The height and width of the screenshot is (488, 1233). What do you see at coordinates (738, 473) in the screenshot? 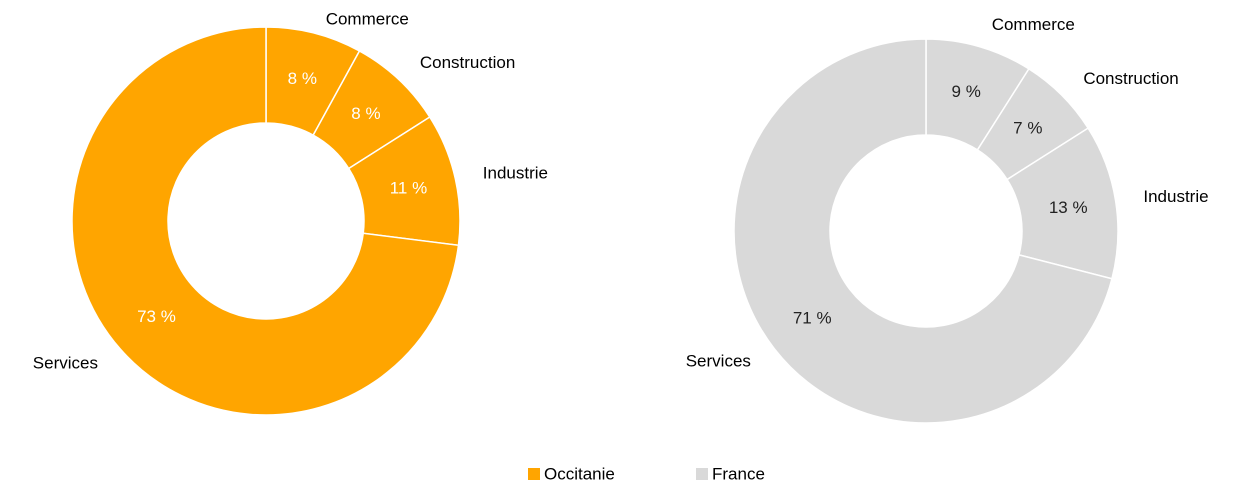
I see `legend-label: France` at bounding box center [738, 473].